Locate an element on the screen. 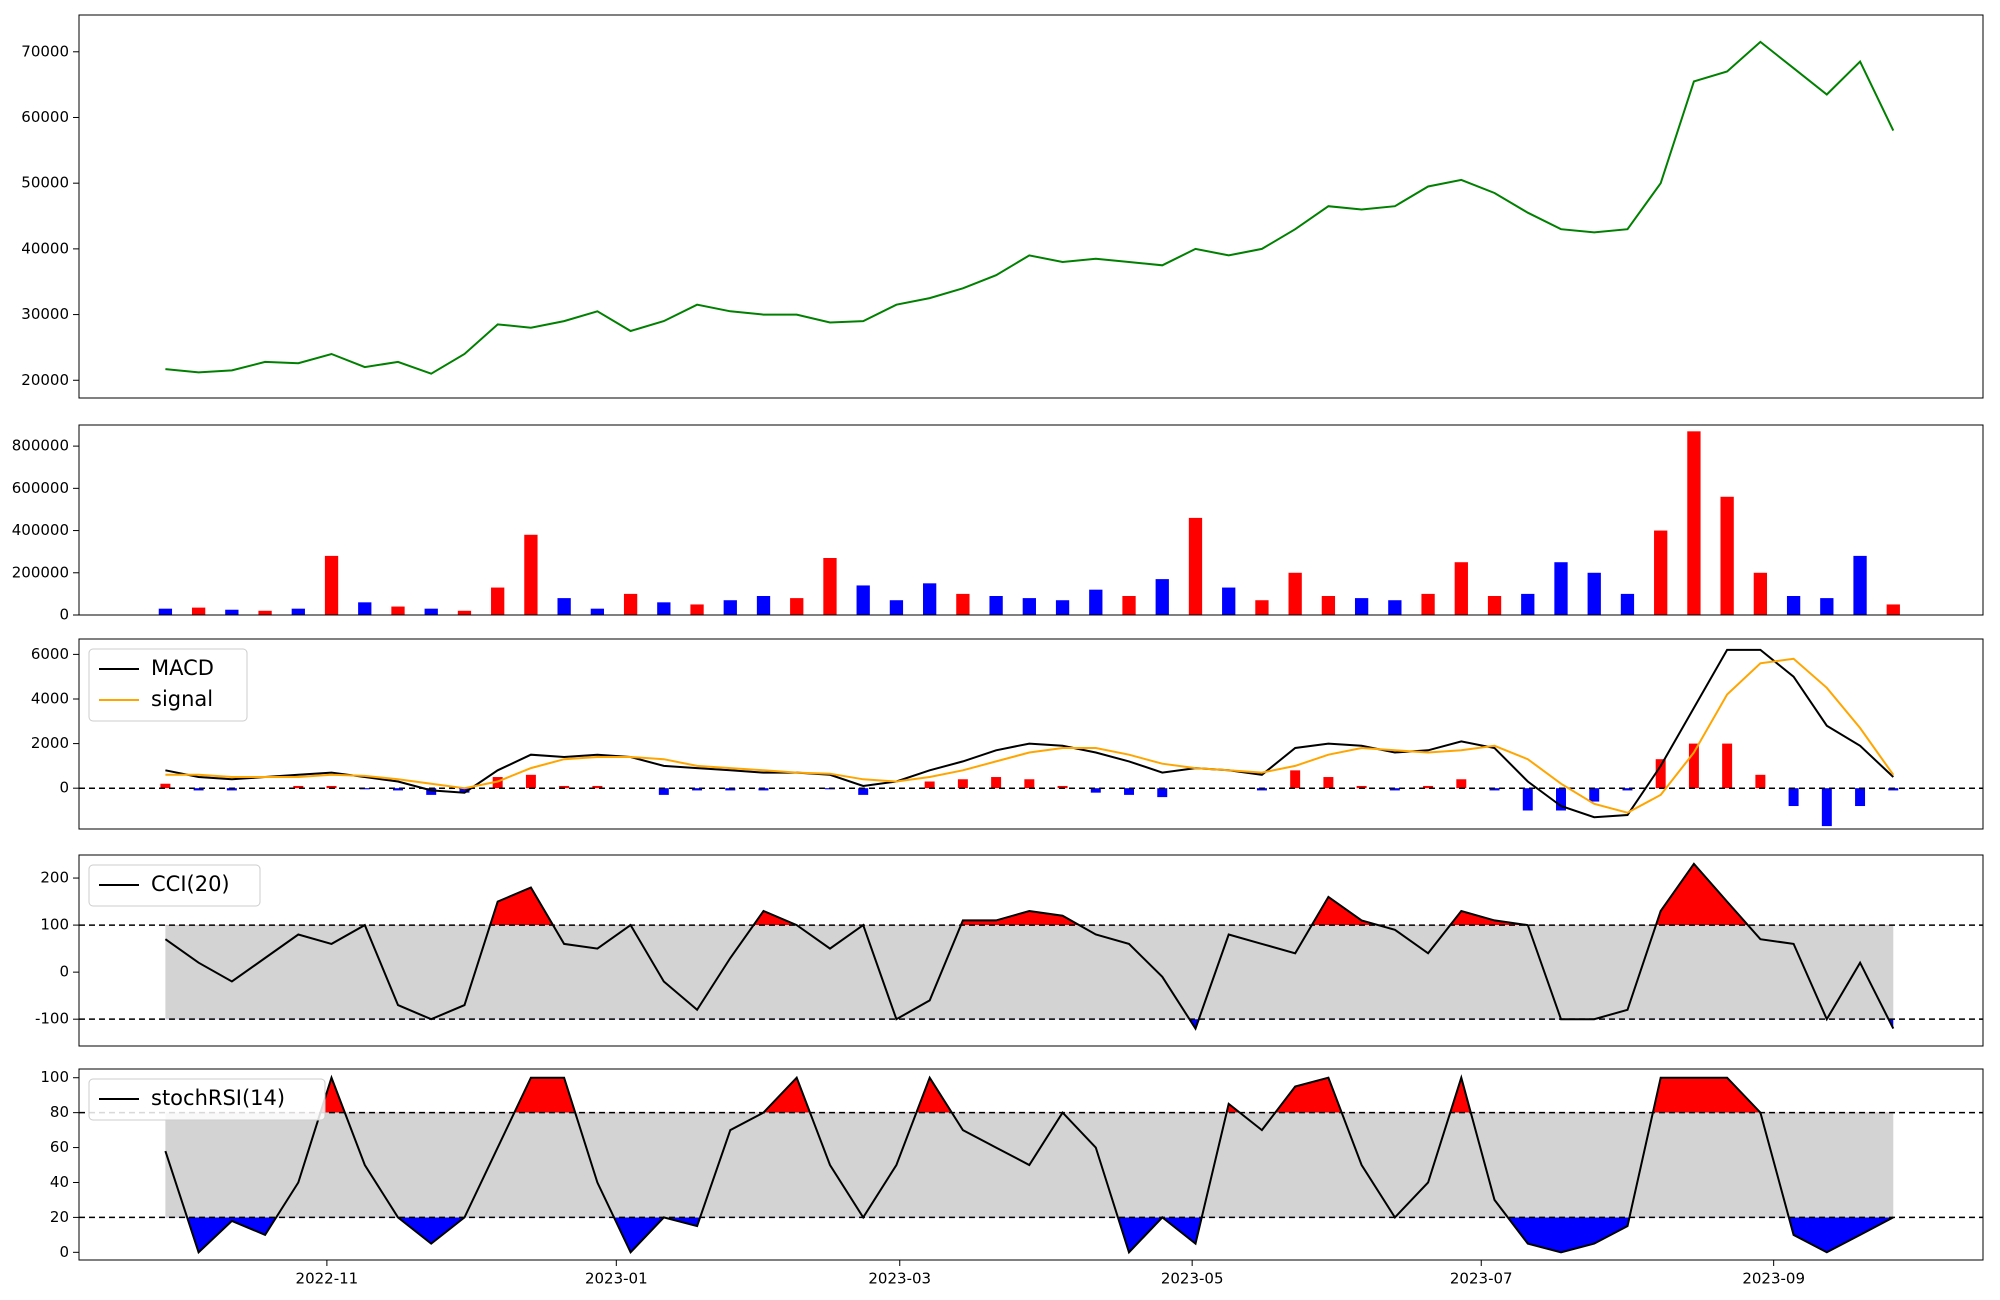  legend-label: CCI(20) is located at coordinates (190, 884).